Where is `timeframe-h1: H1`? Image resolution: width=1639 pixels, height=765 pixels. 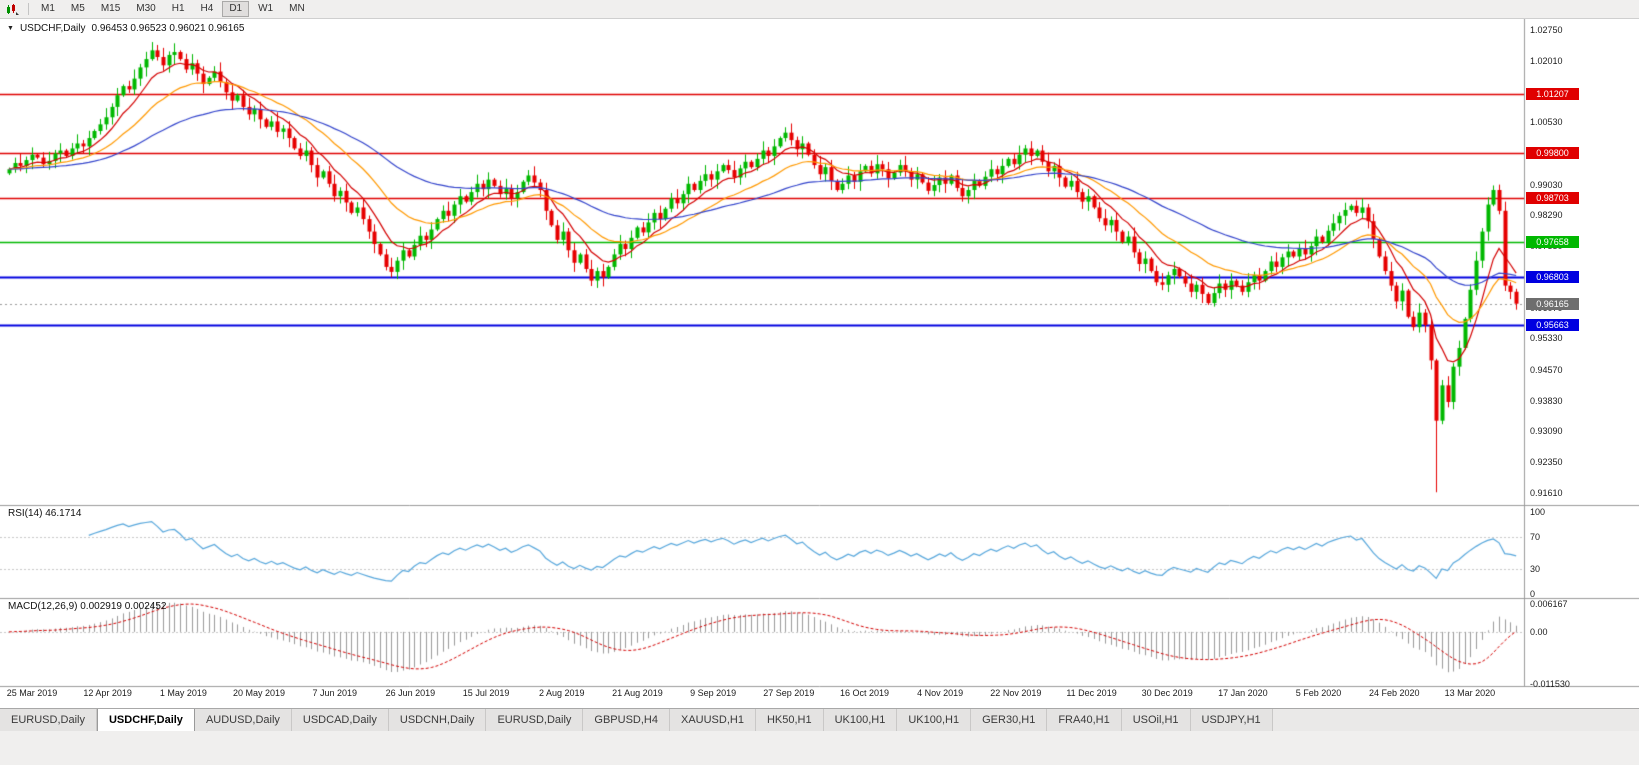
timeframe-h1: H1 is located at coordinates (178, 8).